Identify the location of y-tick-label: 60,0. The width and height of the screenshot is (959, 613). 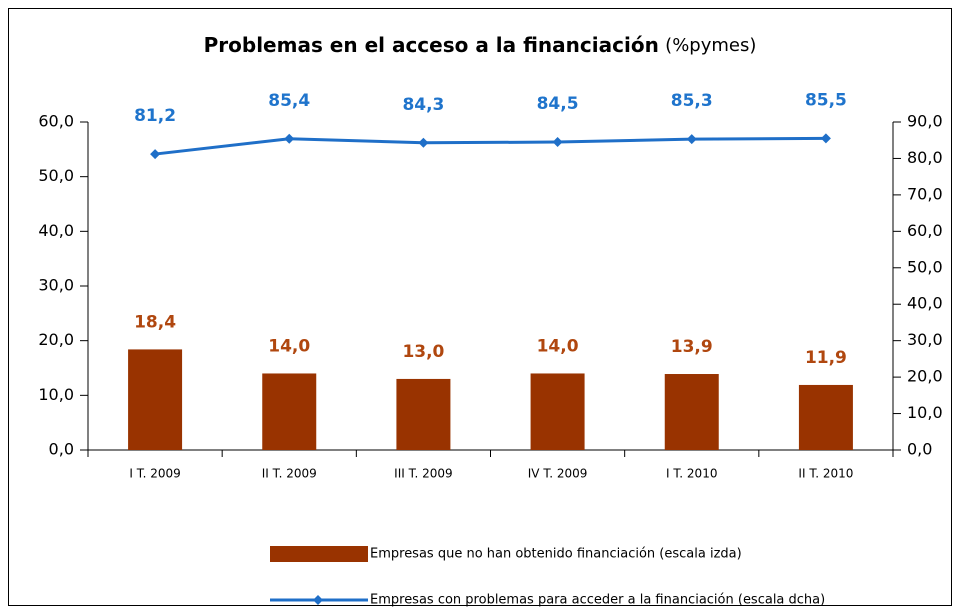
(56, 121).